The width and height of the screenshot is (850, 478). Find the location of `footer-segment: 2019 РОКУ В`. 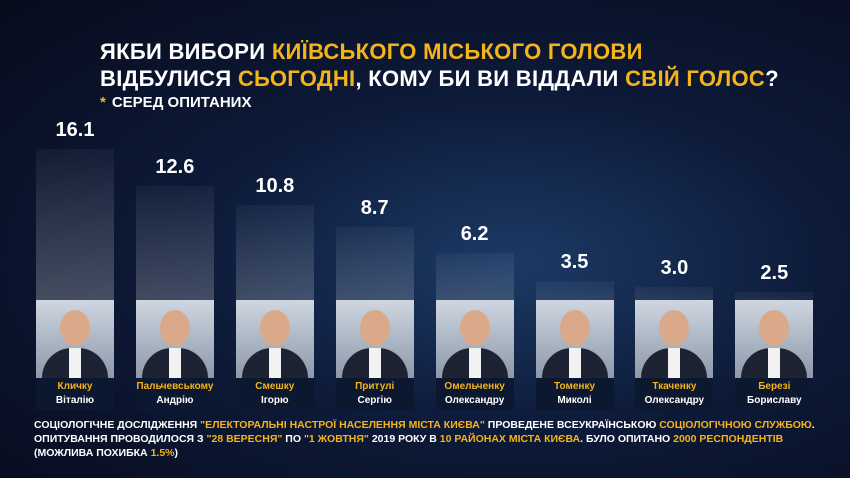

footer-segment: 2019 РОКУ В is located at coordinates (404, 439).